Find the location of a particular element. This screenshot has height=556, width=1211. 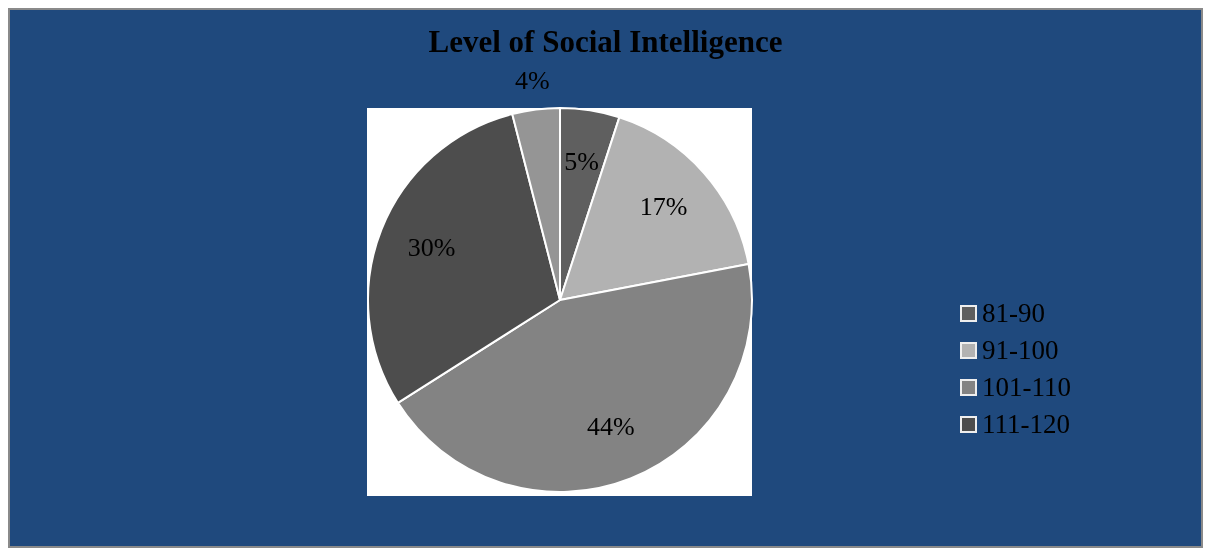

data-label: 5% is located at coordinates (581, 162).